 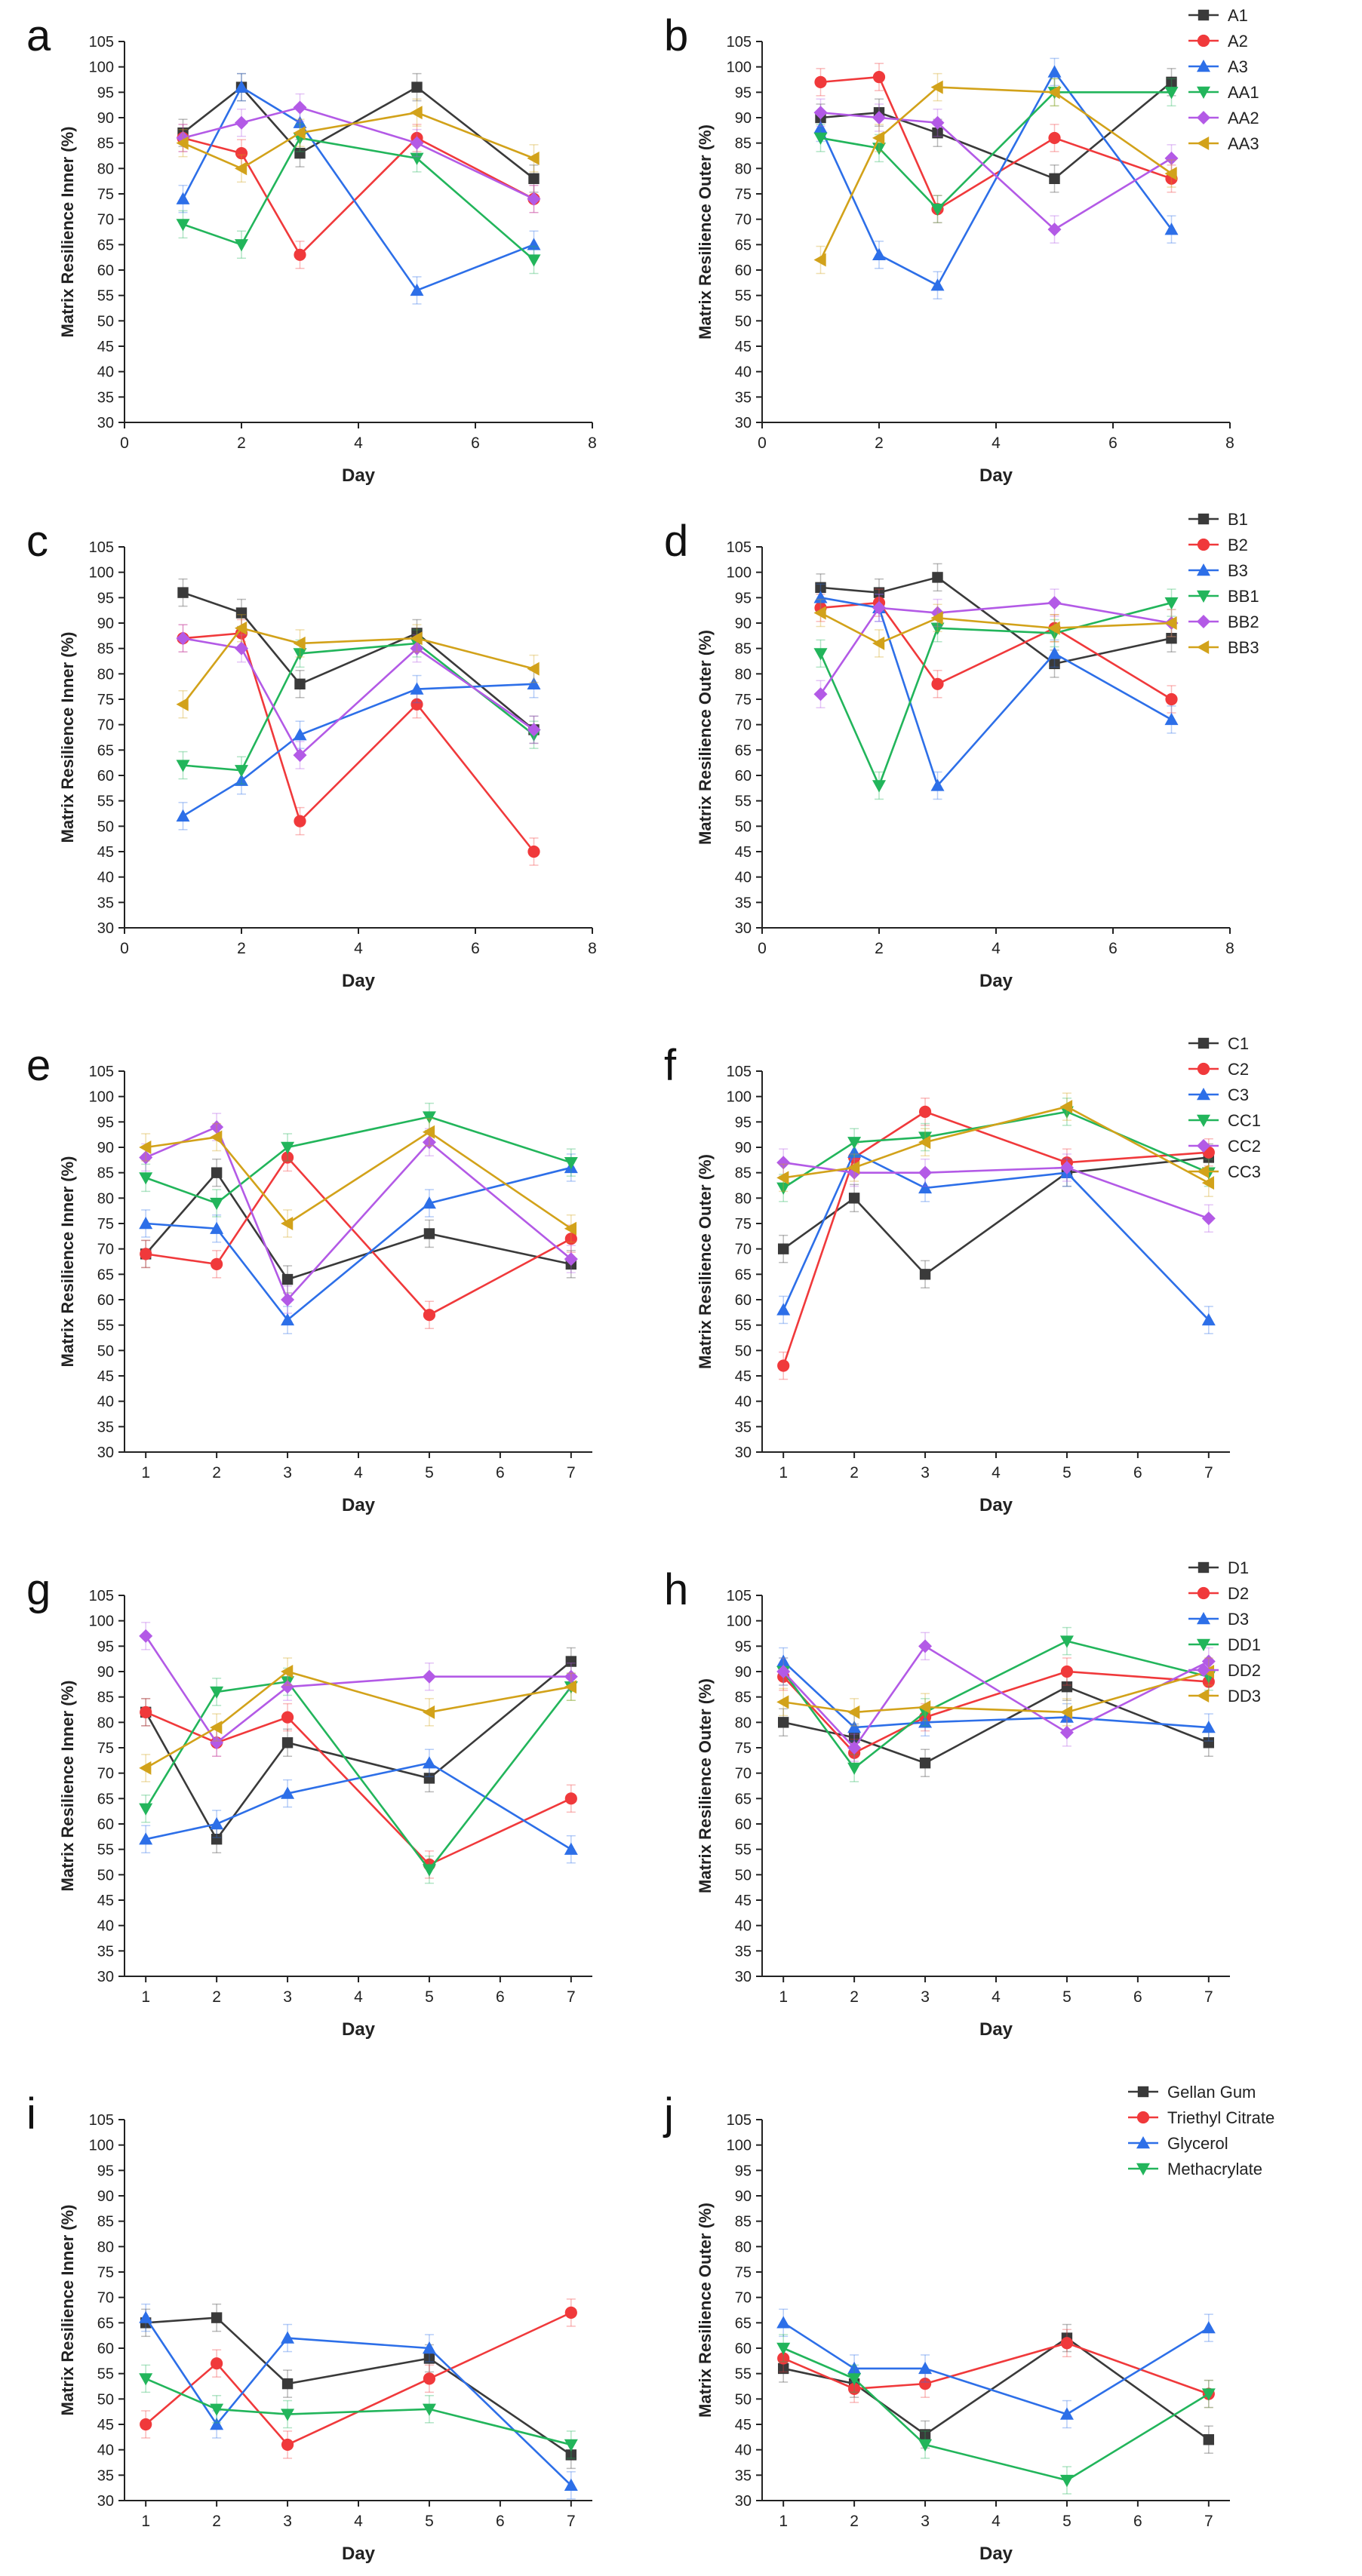 What do you see at coordinates (1238, 1567) in the screenshot?
I see `legend-label: D1` at bounding box center [1238, 1567].